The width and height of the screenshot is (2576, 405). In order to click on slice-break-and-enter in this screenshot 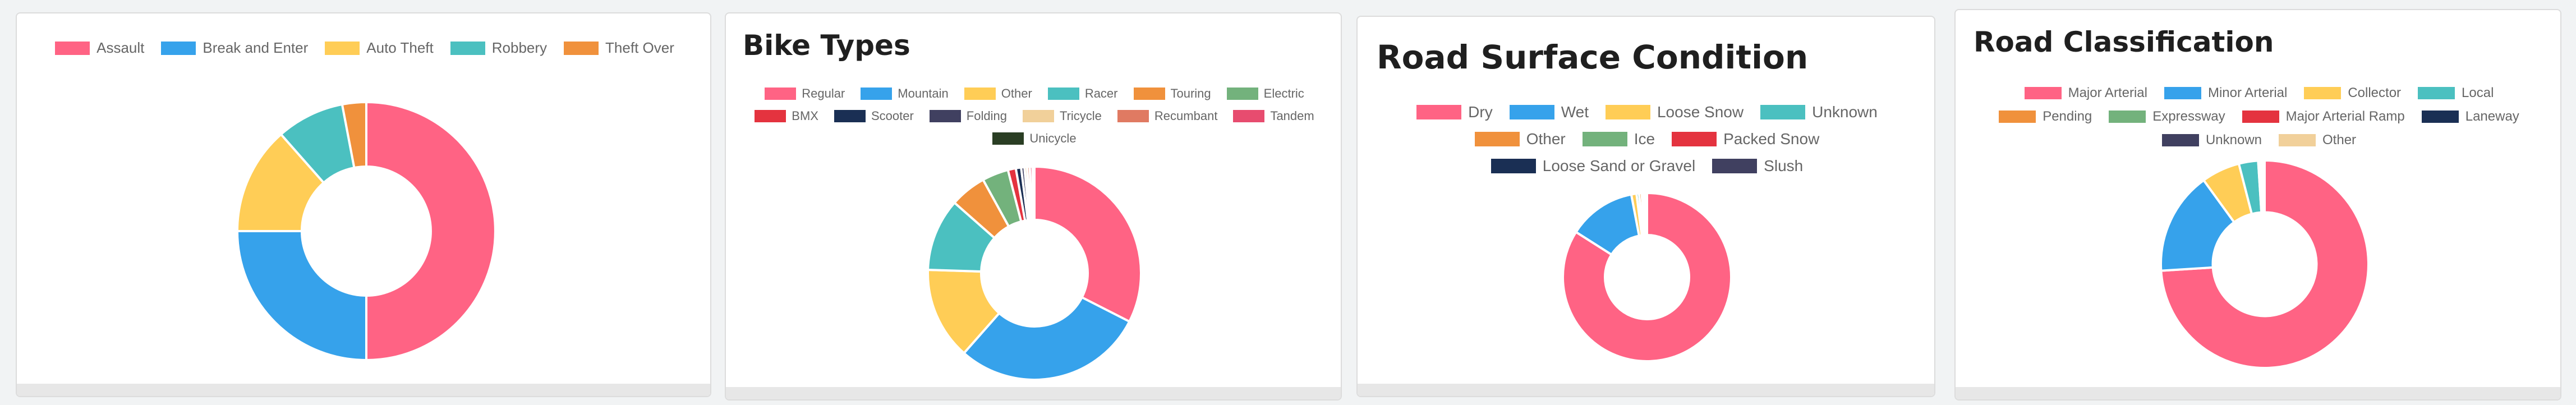, I will do `click(301, 296)`.